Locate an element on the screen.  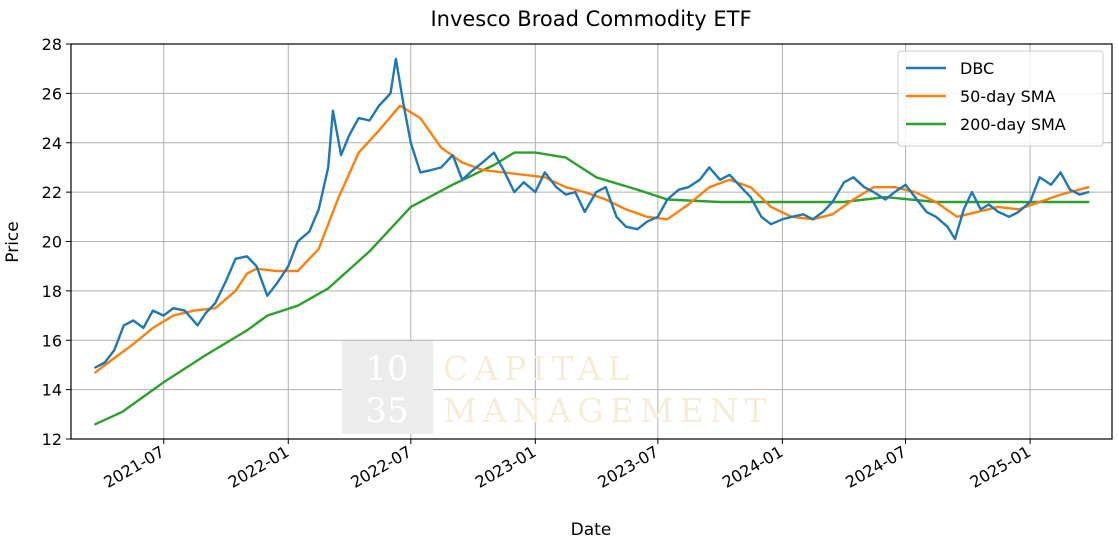
chart-title: Invesco Broad Commodity ETF is located at coordinates (590, 19).